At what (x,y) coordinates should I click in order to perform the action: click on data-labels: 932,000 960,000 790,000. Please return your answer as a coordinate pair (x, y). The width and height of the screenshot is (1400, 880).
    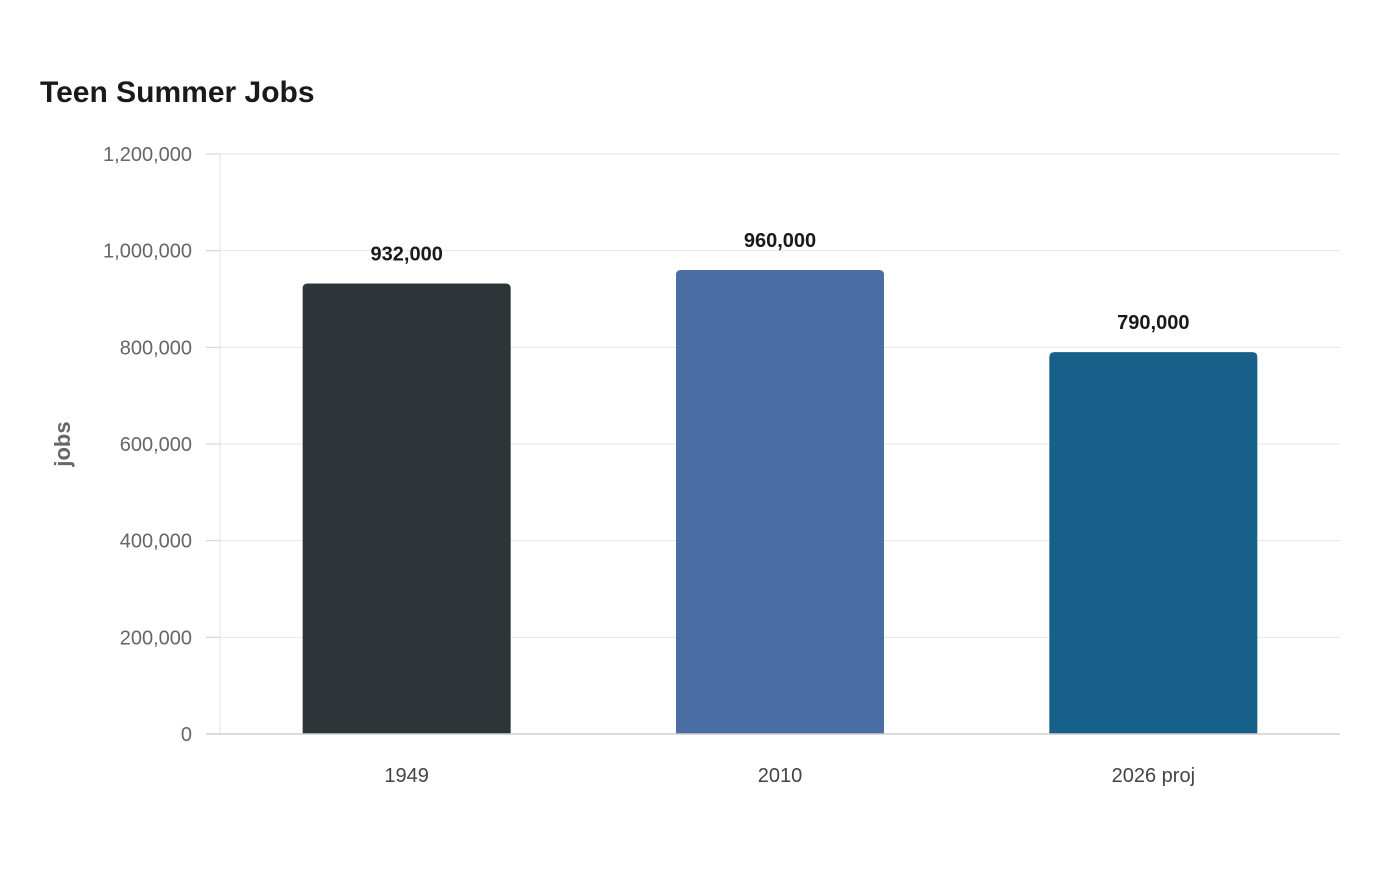
    Looking at the image, I should click on (780, 282).